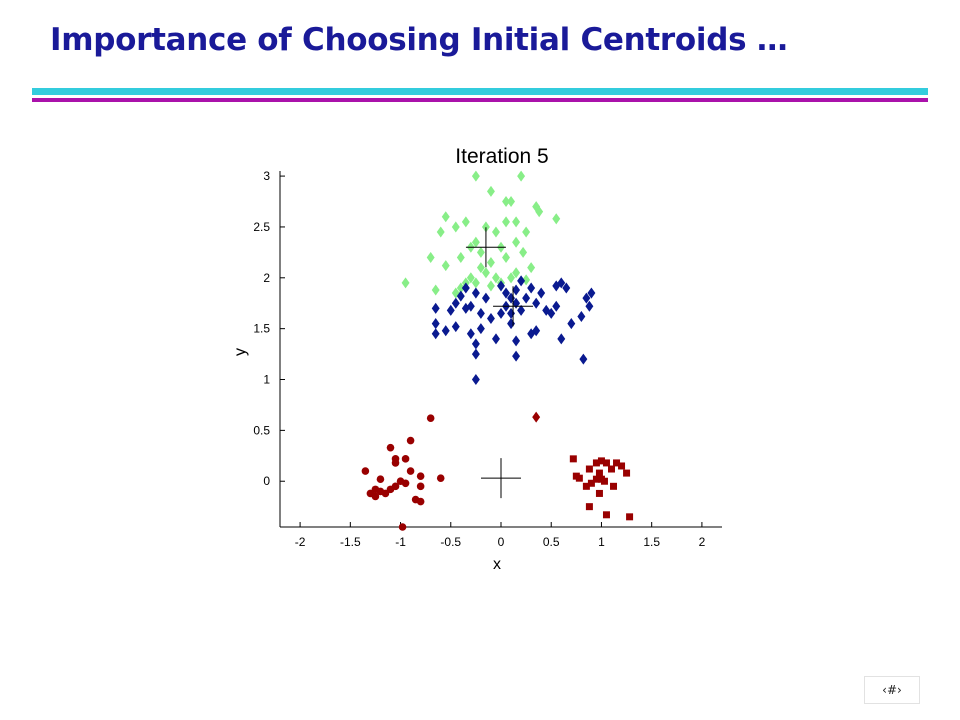  What do you see at coordinates (499, 363) in the screenshot?
I see `centroid-markers` at bounding box center [499, 363].